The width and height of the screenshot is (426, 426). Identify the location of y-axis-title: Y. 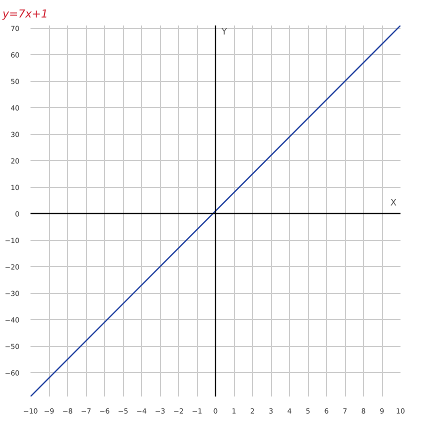
(224, 33).